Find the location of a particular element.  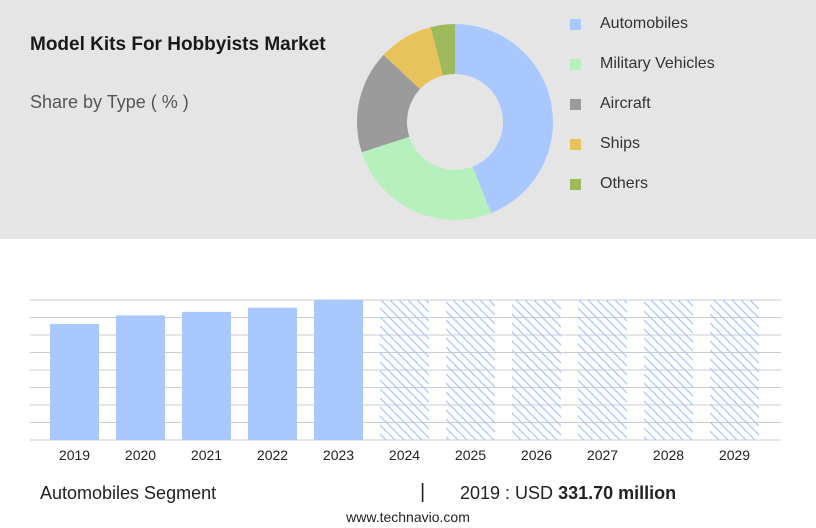

x-tick-label-2023: 2023 is located at coordinates (338, 455).